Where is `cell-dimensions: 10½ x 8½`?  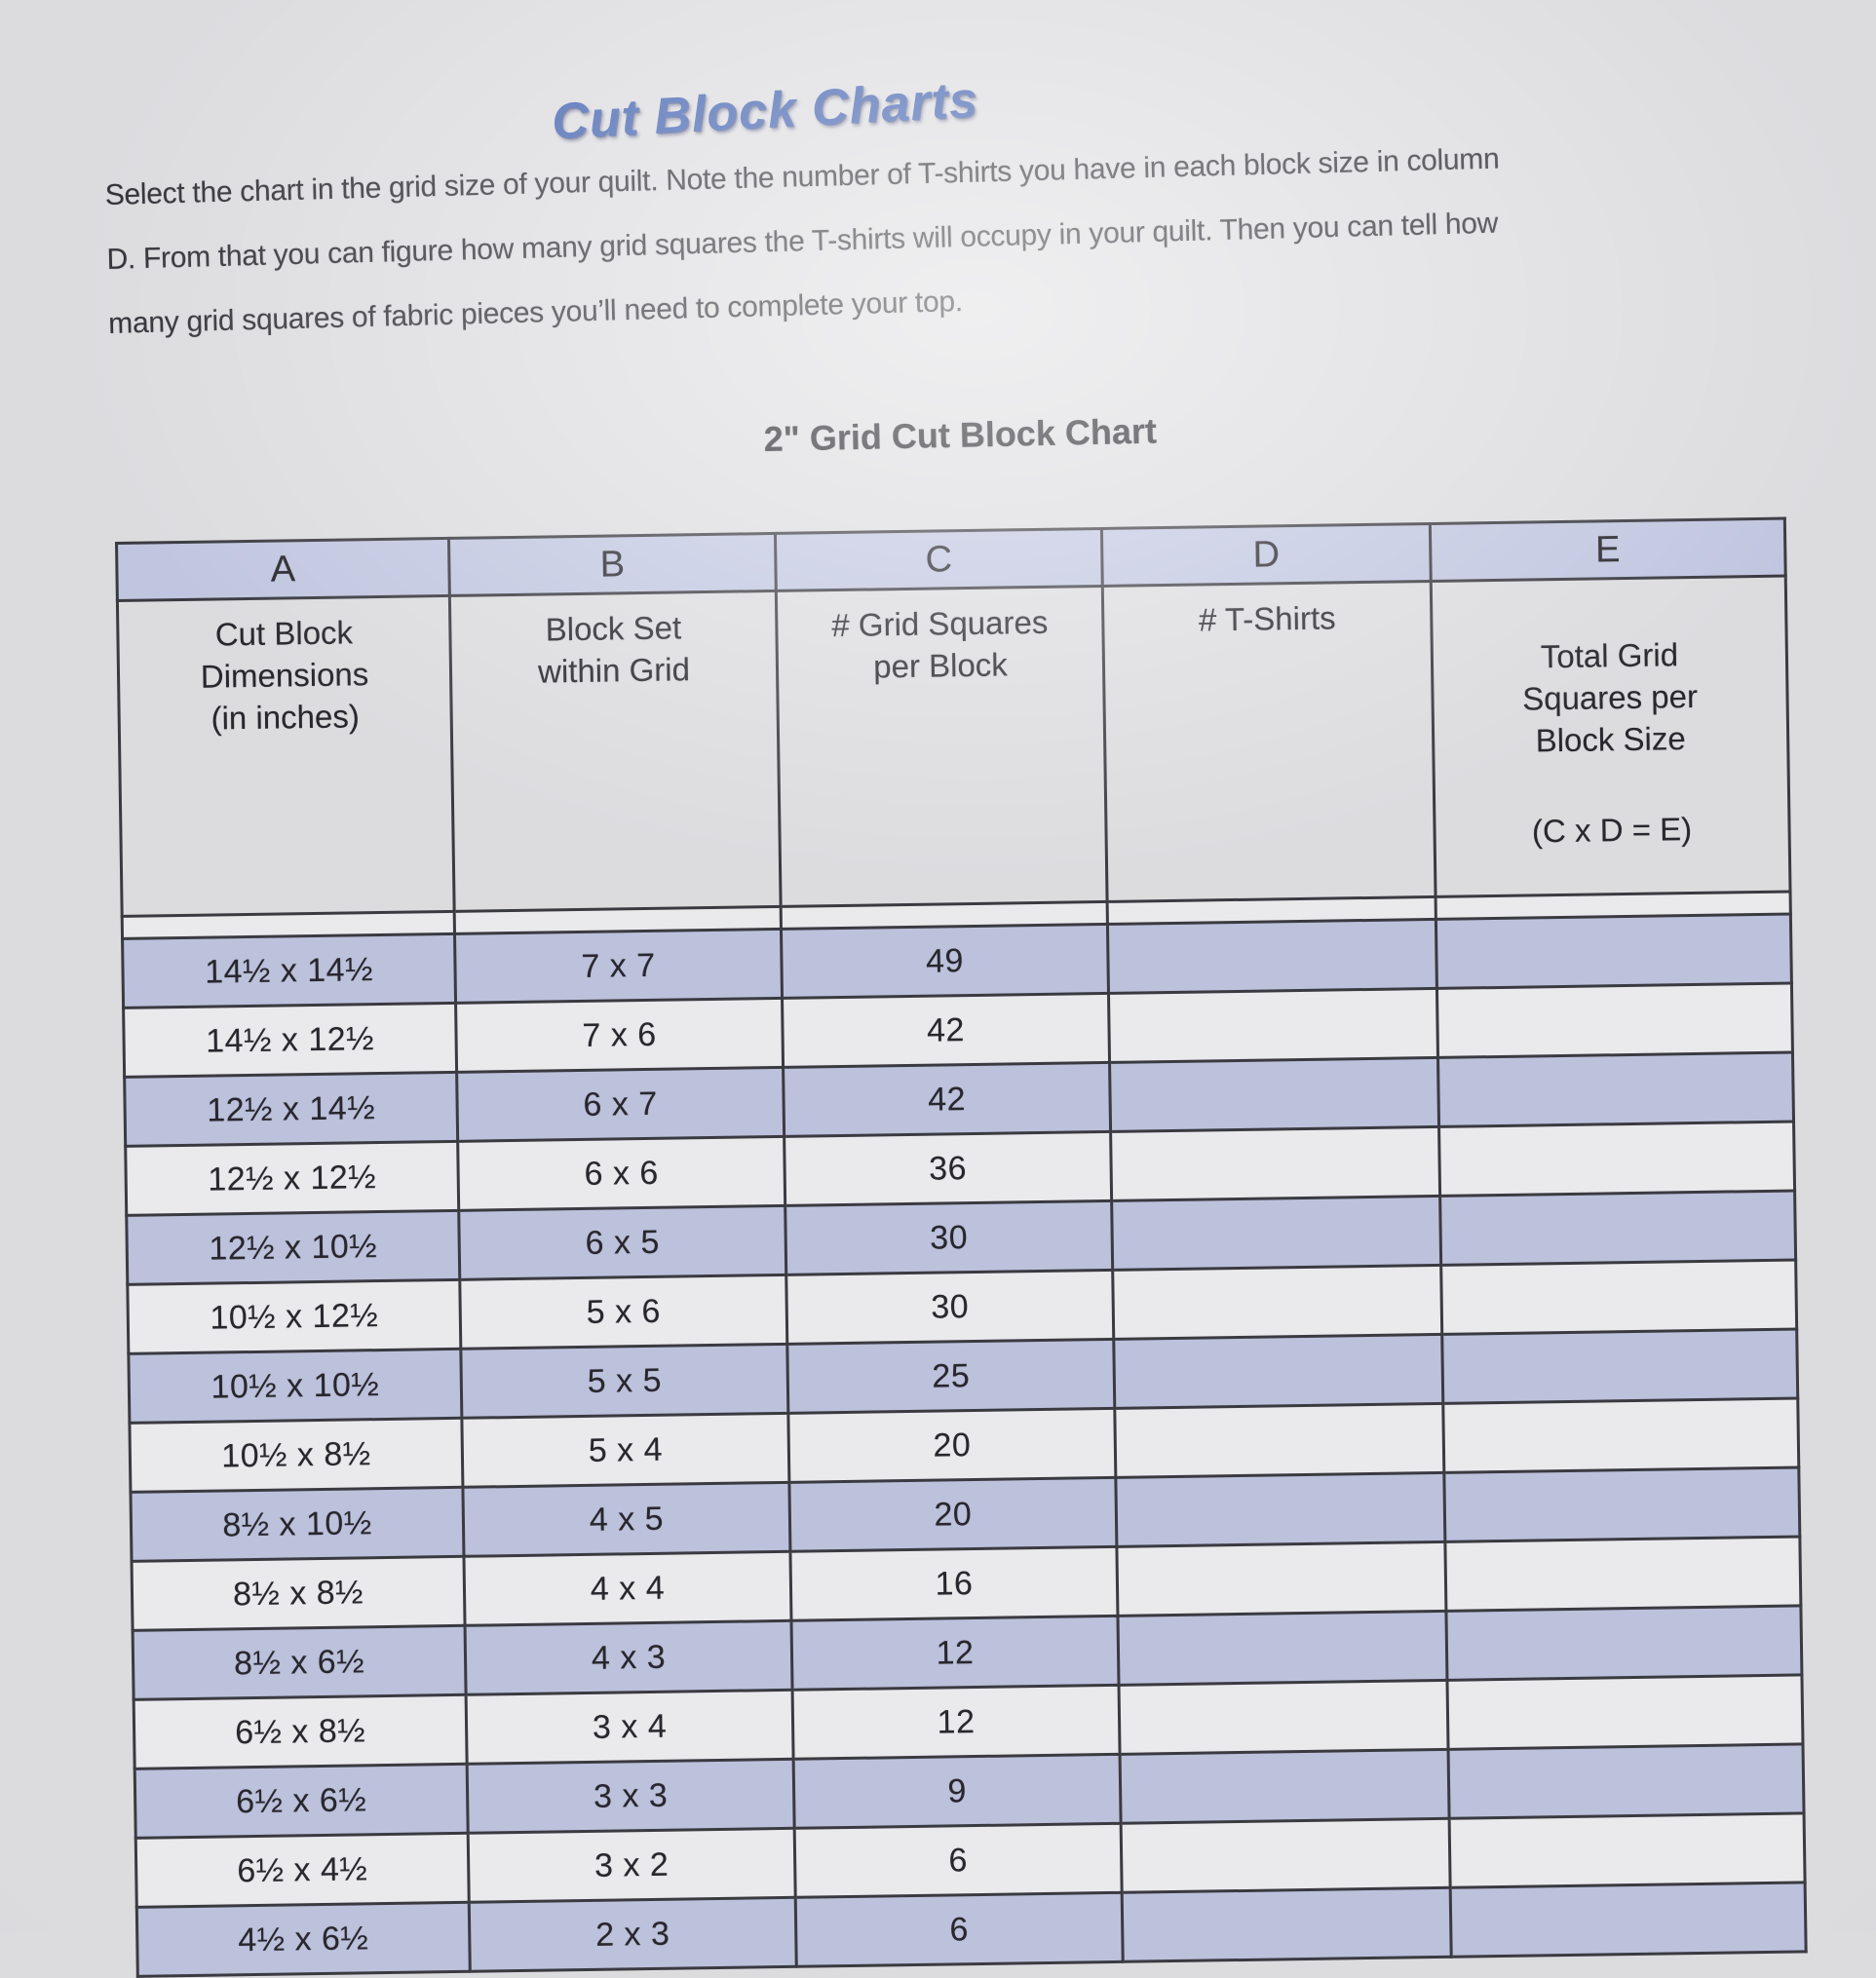 cell-dimensions: 10½ x 8½ is located at coordinates (296, 1455).